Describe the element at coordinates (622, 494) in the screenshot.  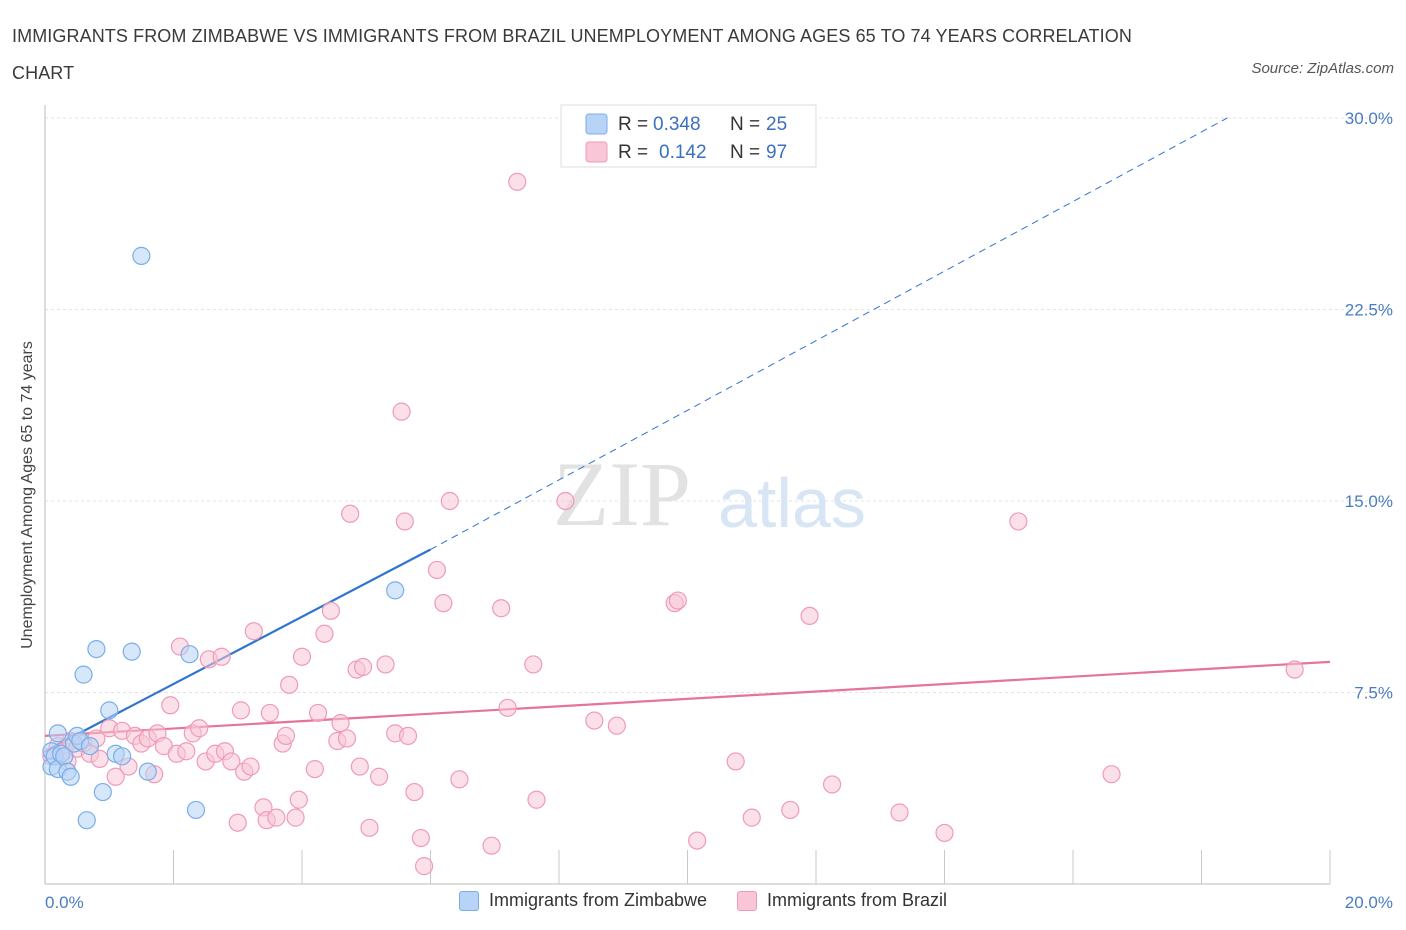
I see `watermark-zip: ZIP` at that location.